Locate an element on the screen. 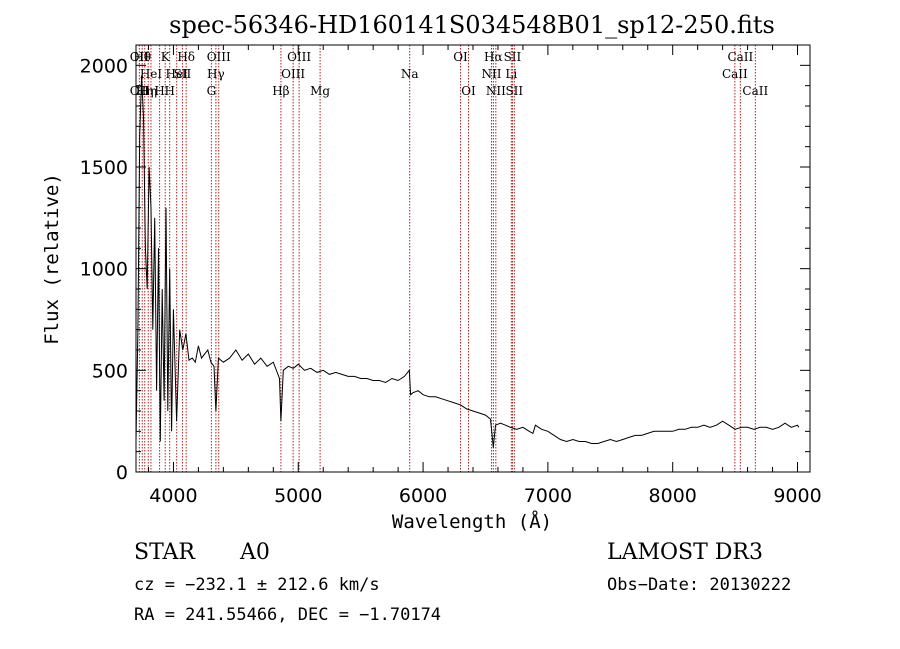  redshift-text: cz = −232.1 ± 212.6 km/s is located at coordinates (257, 585).